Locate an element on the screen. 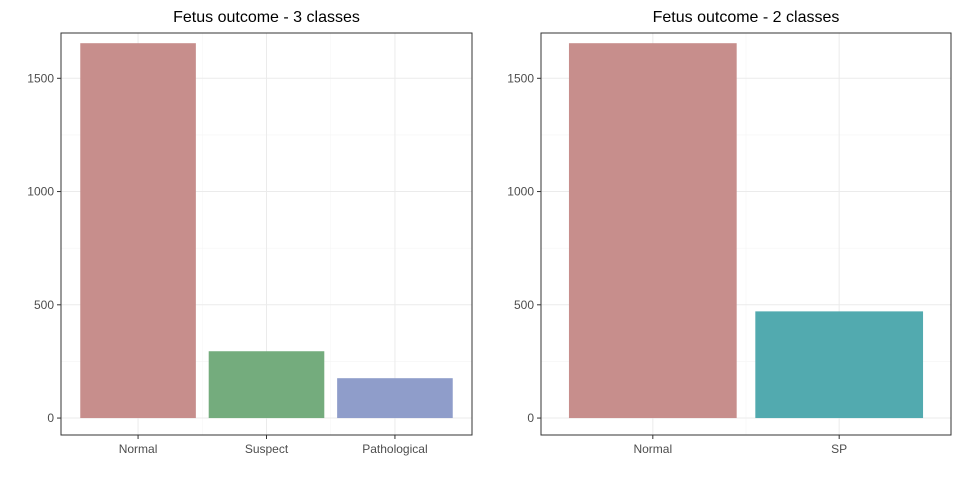  x-tick-label: SP is located at coordinates (839, 449).